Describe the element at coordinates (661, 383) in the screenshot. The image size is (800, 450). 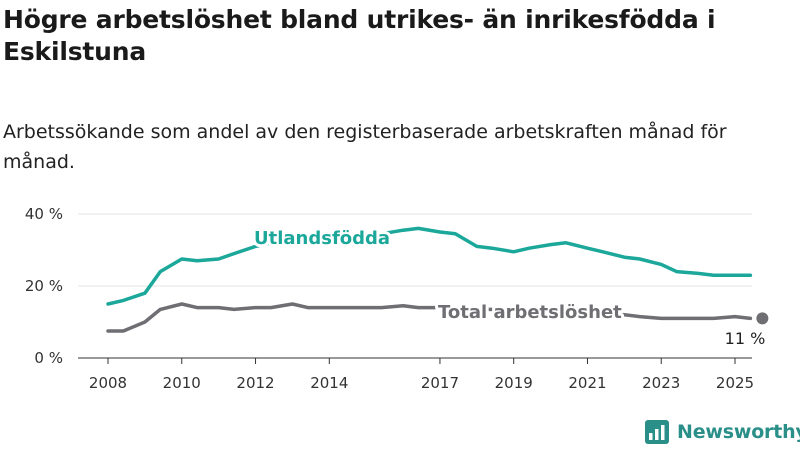
I see `x-tick-label: 2023` at that location.